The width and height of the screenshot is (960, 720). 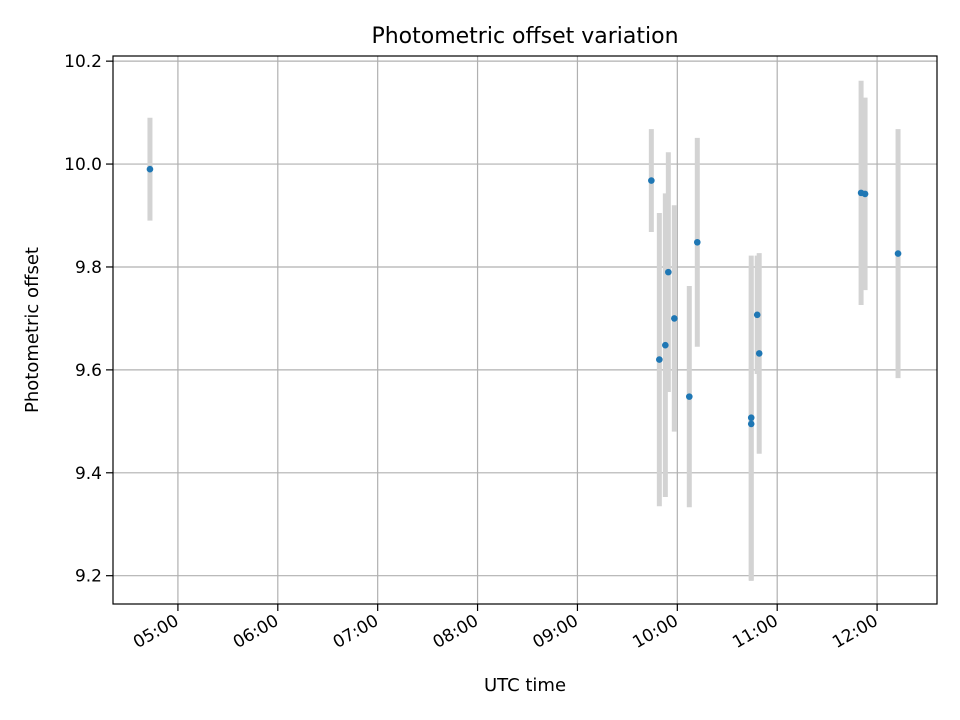 I want to click on y-axis-label: Photometric offset, so click(x=32, y=330).